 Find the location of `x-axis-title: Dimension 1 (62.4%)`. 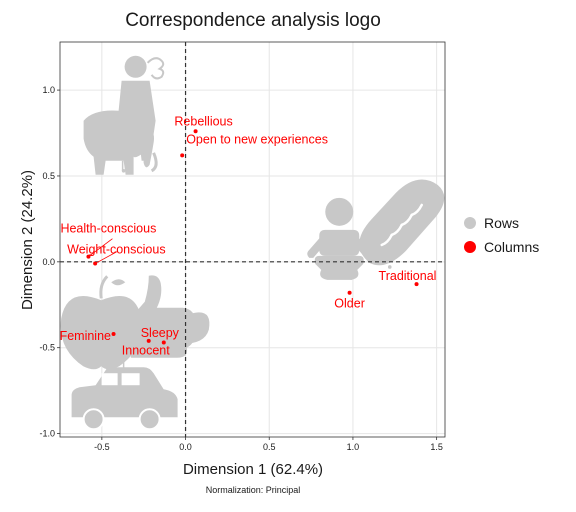

x-axis-title: Dimension 1 (62.4%) is located at coordinates (253, 469).